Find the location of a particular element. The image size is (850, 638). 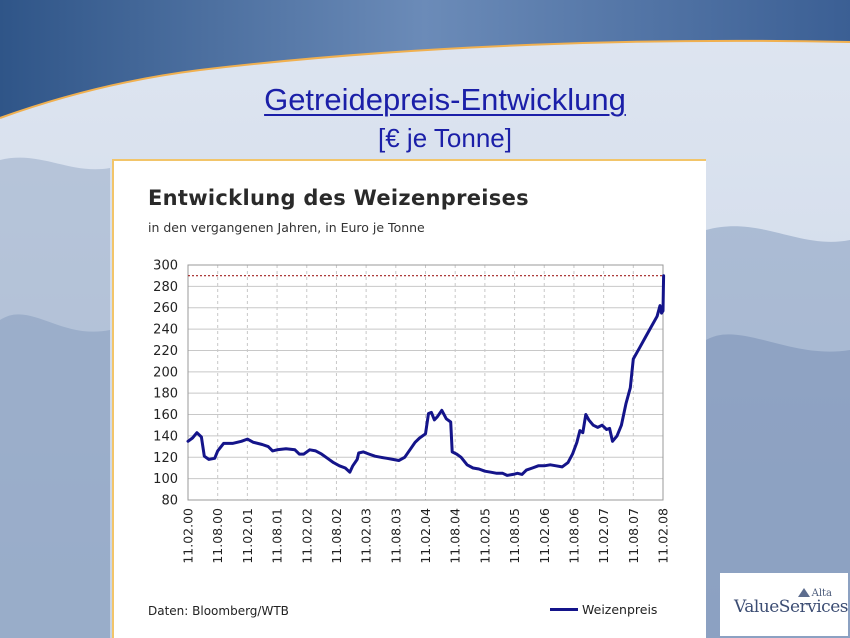

x-tick-label: 11.08.03 is located at coordinates (395, 536).